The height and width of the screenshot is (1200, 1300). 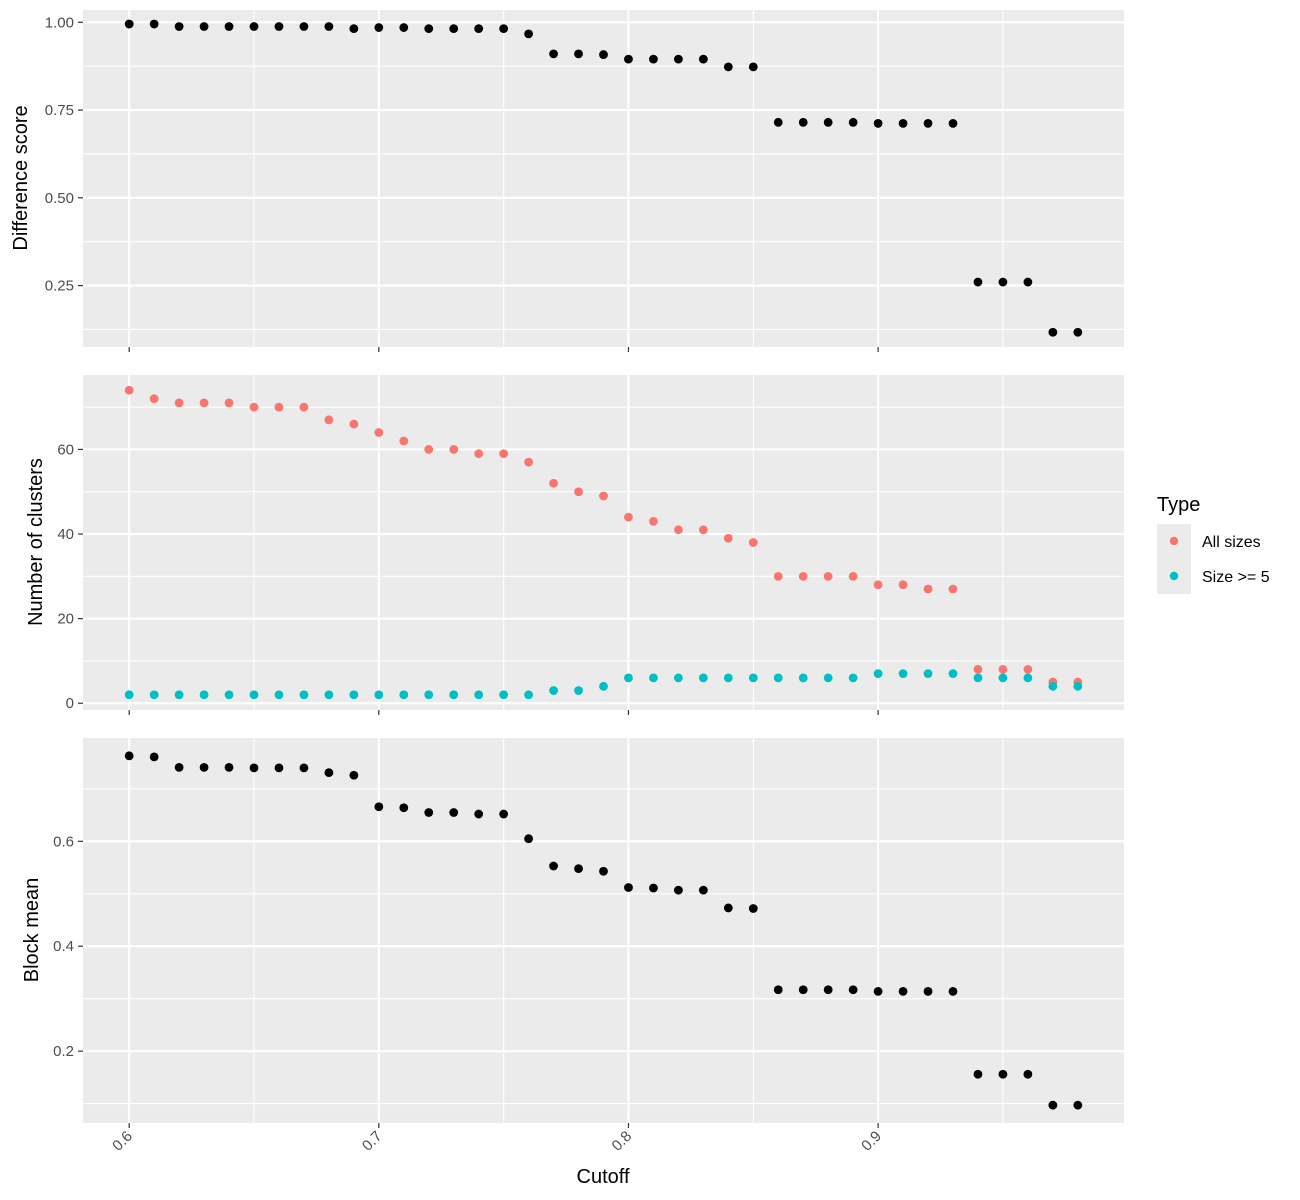 What do you see at coordinates (32, 930) in the screenshot?
I see `y-axis-title: Block mean` at bounding box center [32, 930].